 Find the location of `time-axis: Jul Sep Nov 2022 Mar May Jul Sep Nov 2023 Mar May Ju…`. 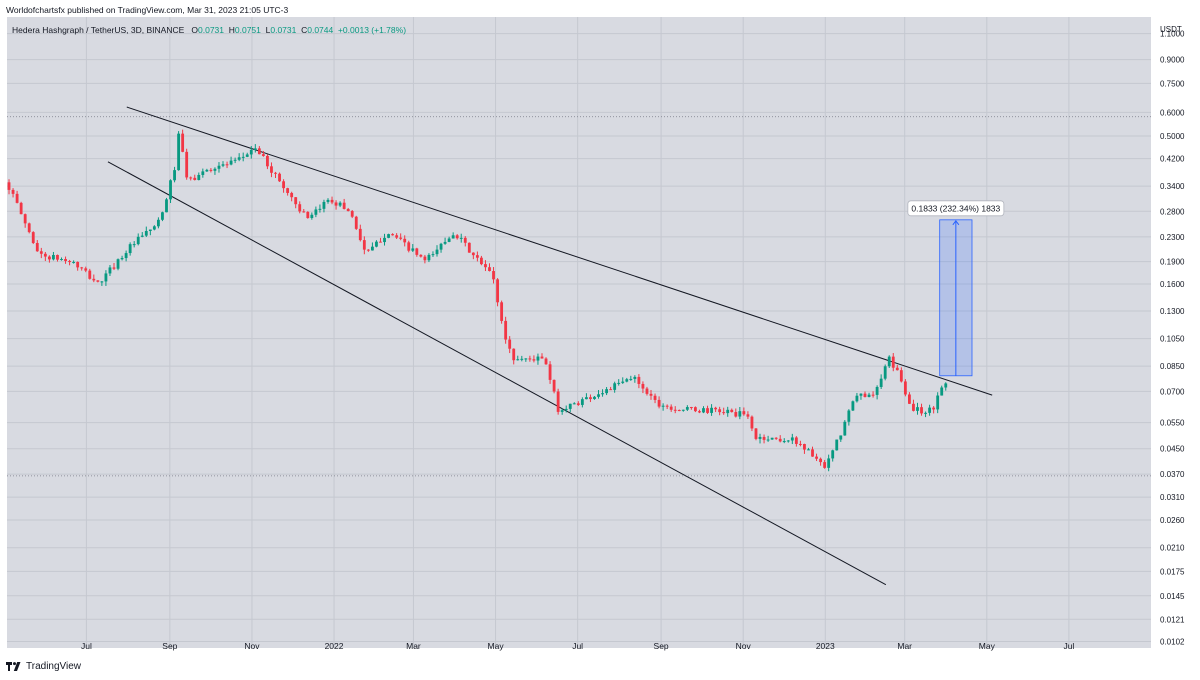

time-axis: Jul Sep Nov 2022 Mar May Jul Sep Nov 2023 Mar May Ju… is located at coordinates (577, 646).